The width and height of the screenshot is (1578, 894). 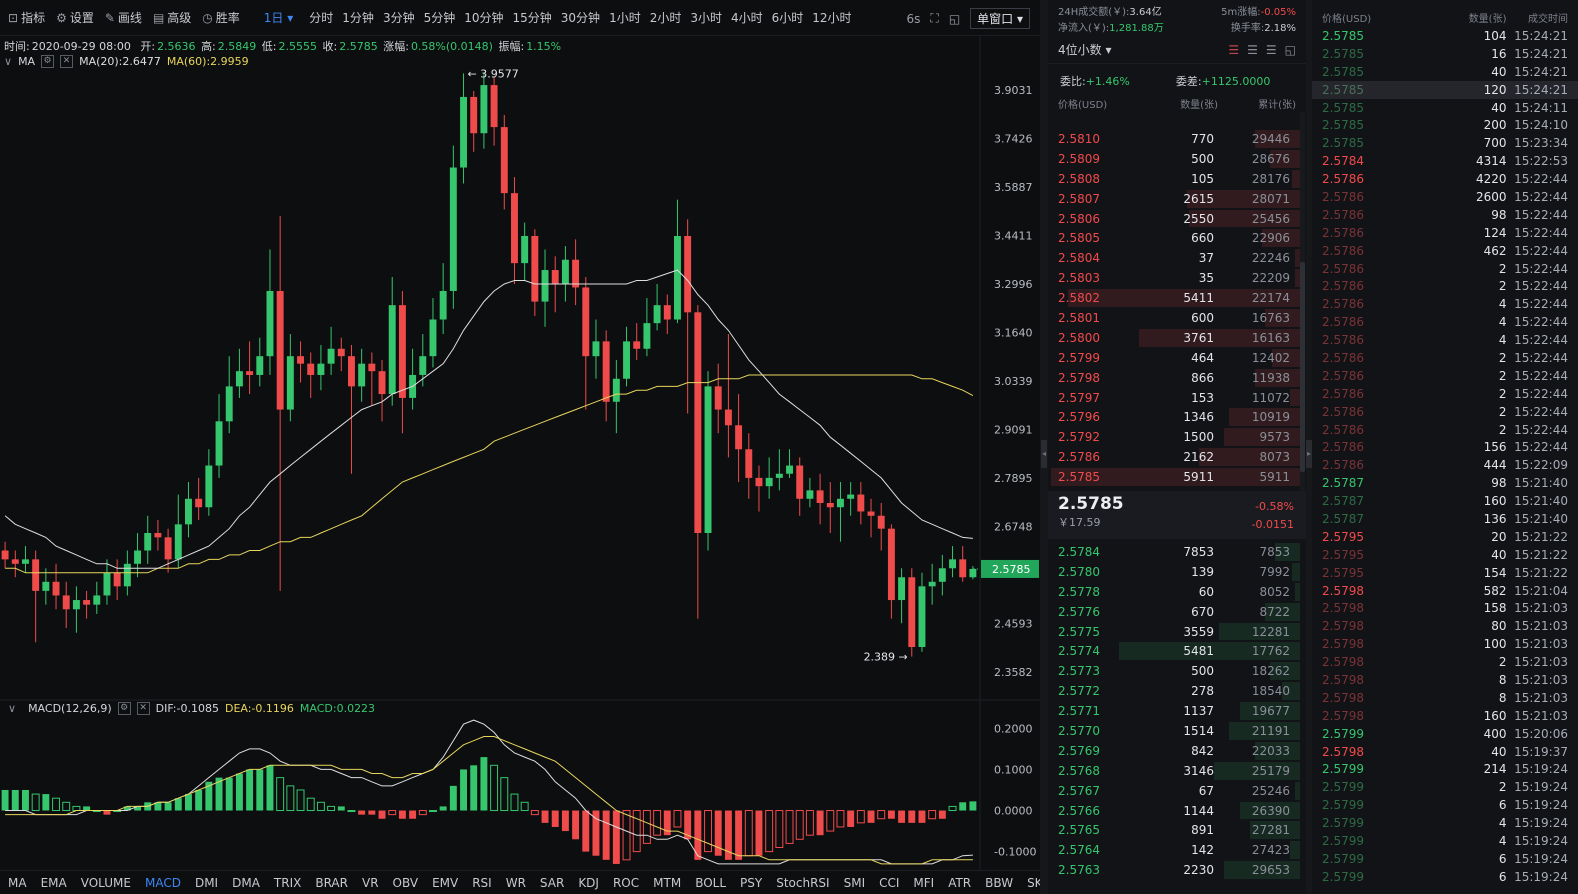 I want to click on indicator-tab-boll: BOLL, so click(x=711, y=882).